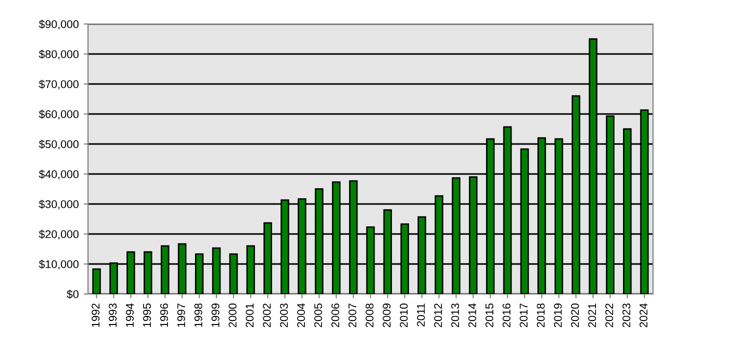 Image resolution: width=729 pixels, height=356 pixels. What do you see at coordinates (575, 315) in the screenshot?
I see `x-tick-label: 2020` at bounding box center [575, 315].